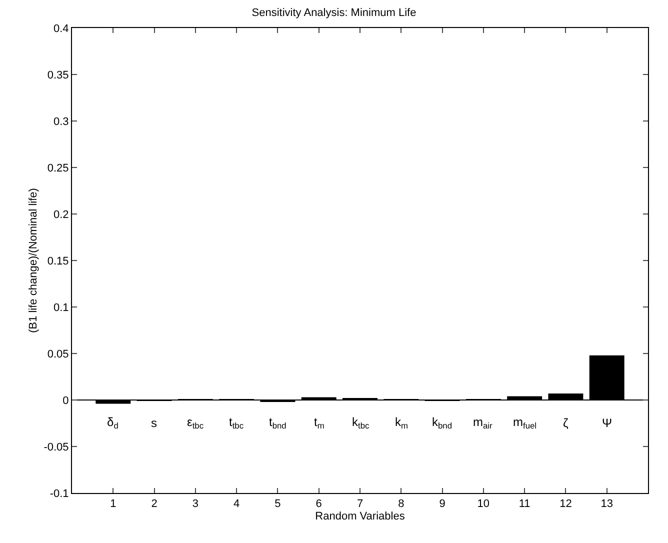 This screenshot has width=668, height=543. Describe the element at coordinates (58, 354) in the screenshot. I see `y-tick-label: 0.05` at that location.